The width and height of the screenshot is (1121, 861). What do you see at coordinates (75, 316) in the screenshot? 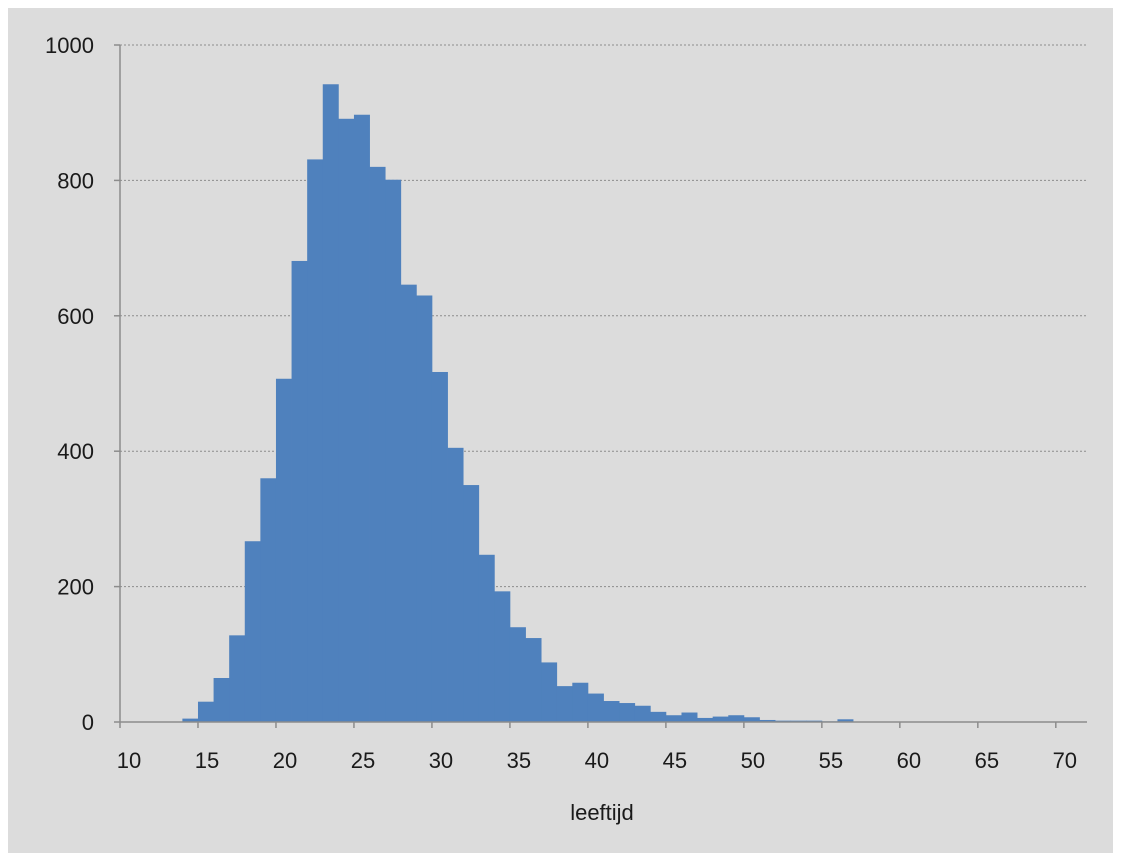
I see `y-tick-label-600: 600` at bounding box center [75, 316].